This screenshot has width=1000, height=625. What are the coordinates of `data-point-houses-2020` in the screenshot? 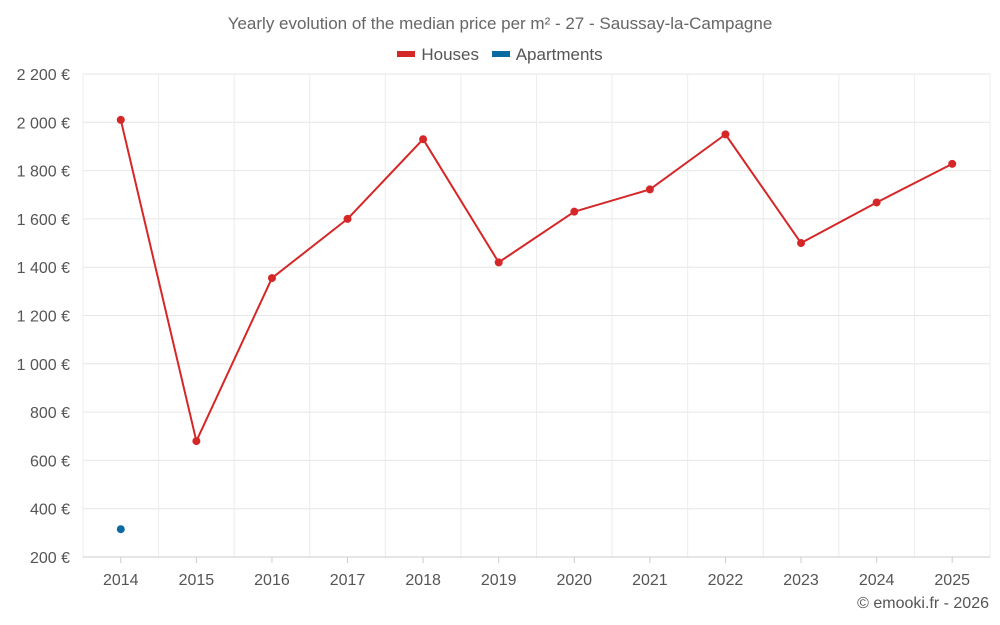 It's located at (574, 211).